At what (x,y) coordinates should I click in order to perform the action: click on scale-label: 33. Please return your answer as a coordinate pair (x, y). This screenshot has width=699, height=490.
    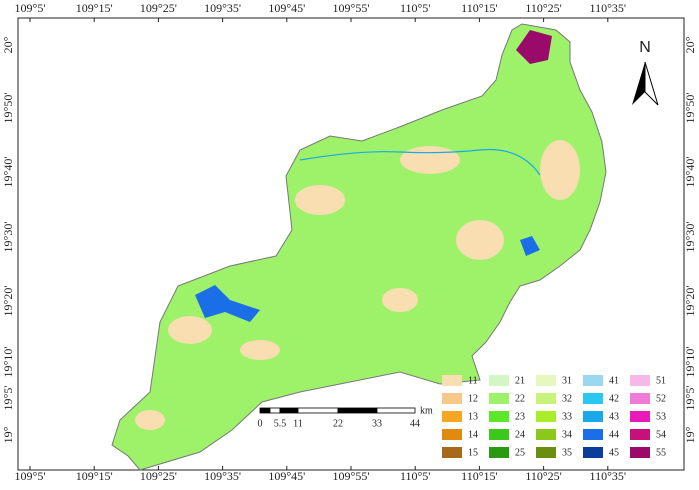
    Looking at the image, I should click on (377, 423).